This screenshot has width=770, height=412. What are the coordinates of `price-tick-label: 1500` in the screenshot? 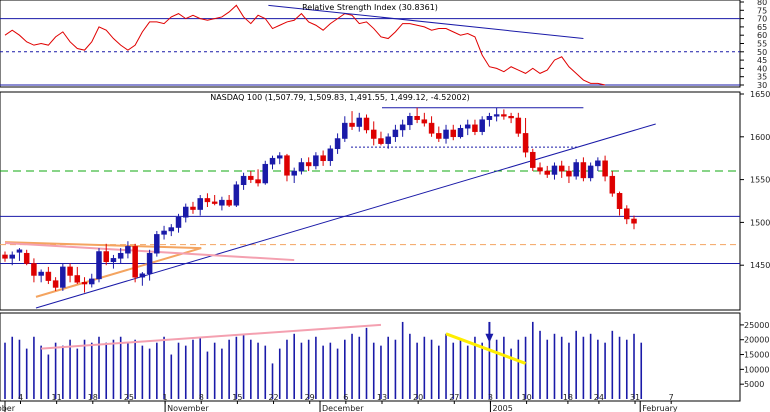 It's located at (760, 222).